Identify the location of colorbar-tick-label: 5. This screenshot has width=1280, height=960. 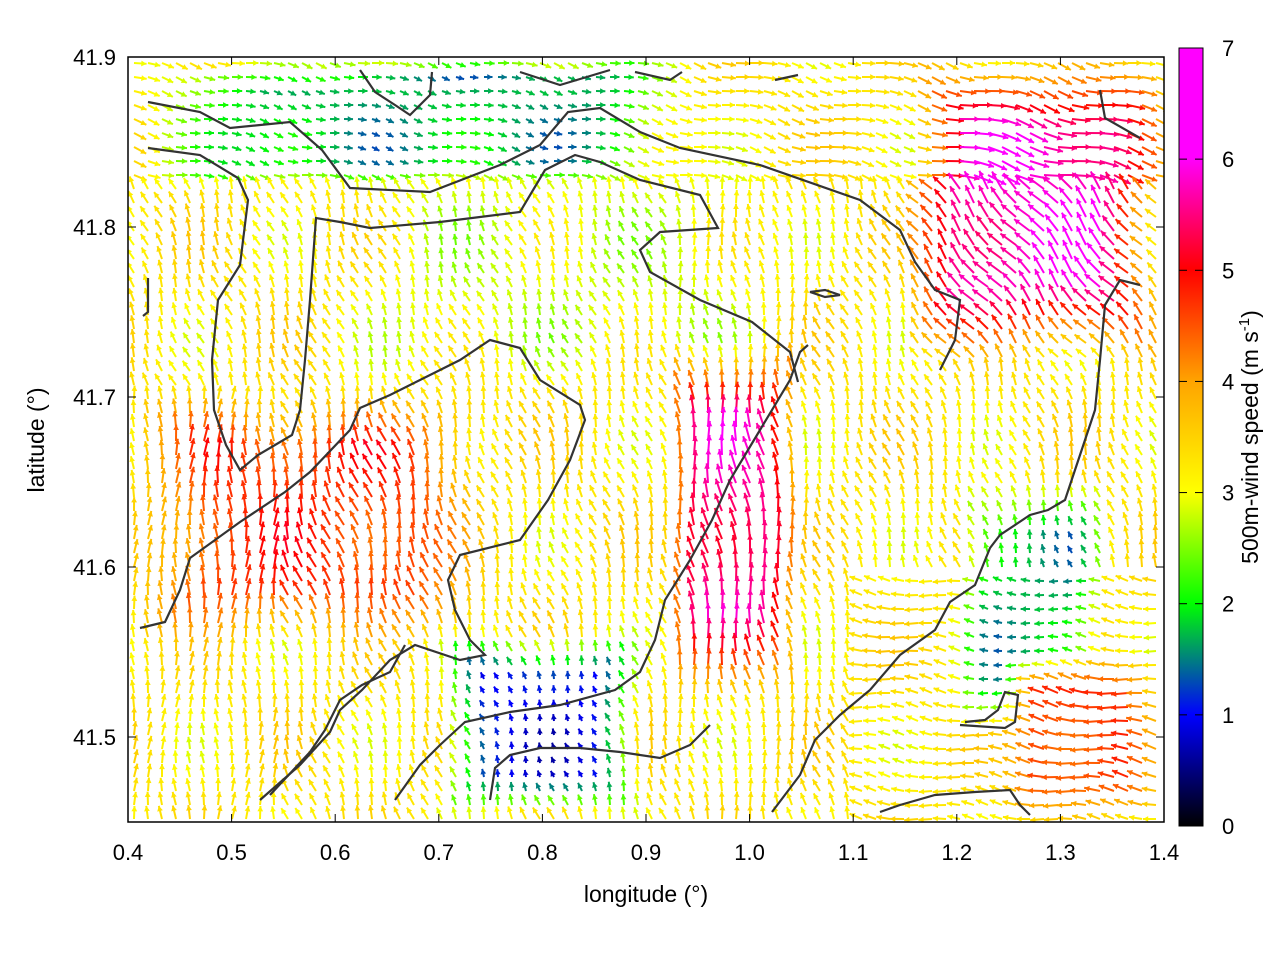
(1228, 270).